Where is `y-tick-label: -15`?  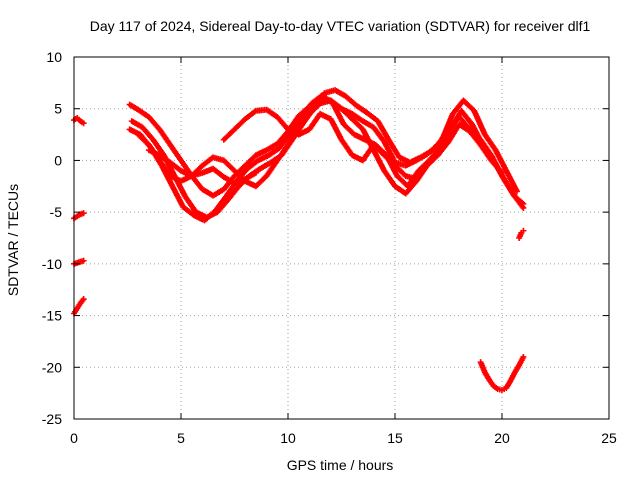
y-tick-label: -15 is located at coordinates (52, 316).